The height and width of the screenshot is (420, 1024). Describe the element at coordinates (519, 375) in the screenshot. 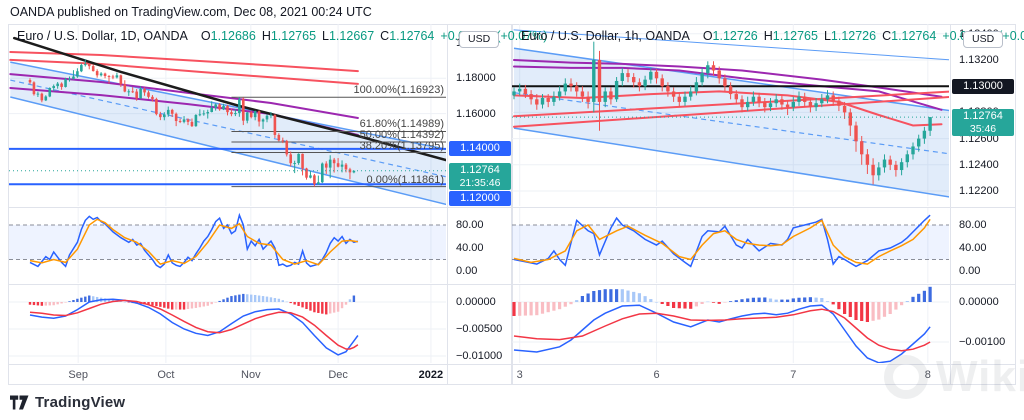

I see `time-axis-label: 3` at that location.